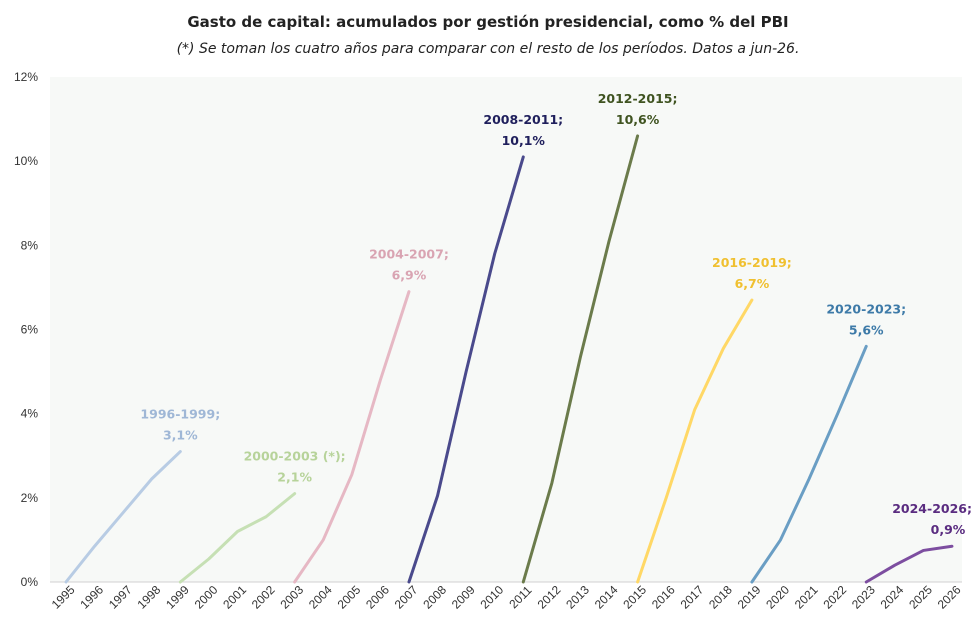 The image size is (977, 638). I want to click on x-tick-label: 1998, so click(149, 597).